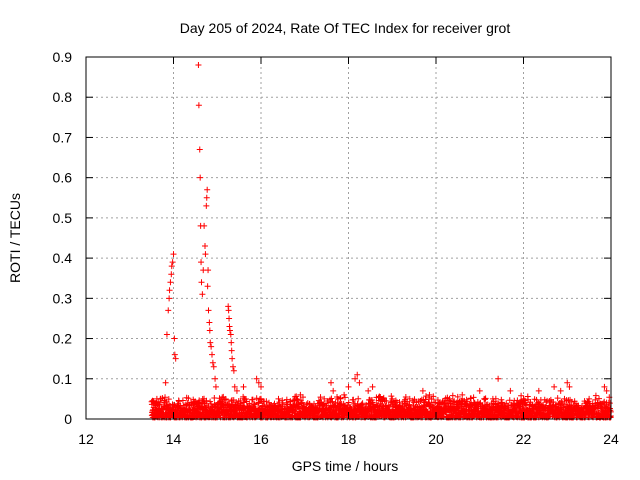 This screenshot has width=640, height=480. Describe the element at coordinates (63, 379) in the screenshot. I see `y-tick-label: 0.1` at that location.